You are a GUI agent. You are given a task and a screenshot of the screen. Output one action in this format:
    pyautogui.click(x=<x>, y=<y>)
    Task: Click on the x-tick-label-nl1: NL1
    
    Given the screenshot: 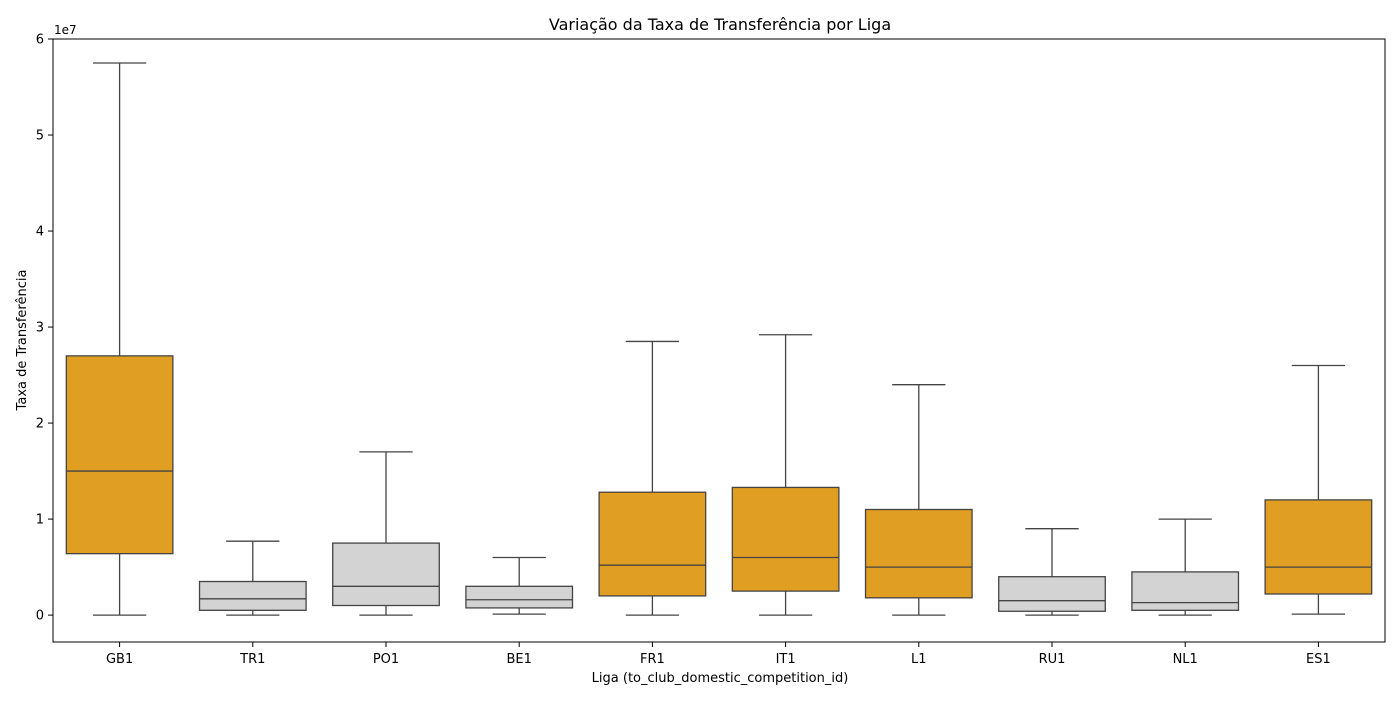 What is the action you would take?
    pyautogui.click(x=1185, y=659)
    